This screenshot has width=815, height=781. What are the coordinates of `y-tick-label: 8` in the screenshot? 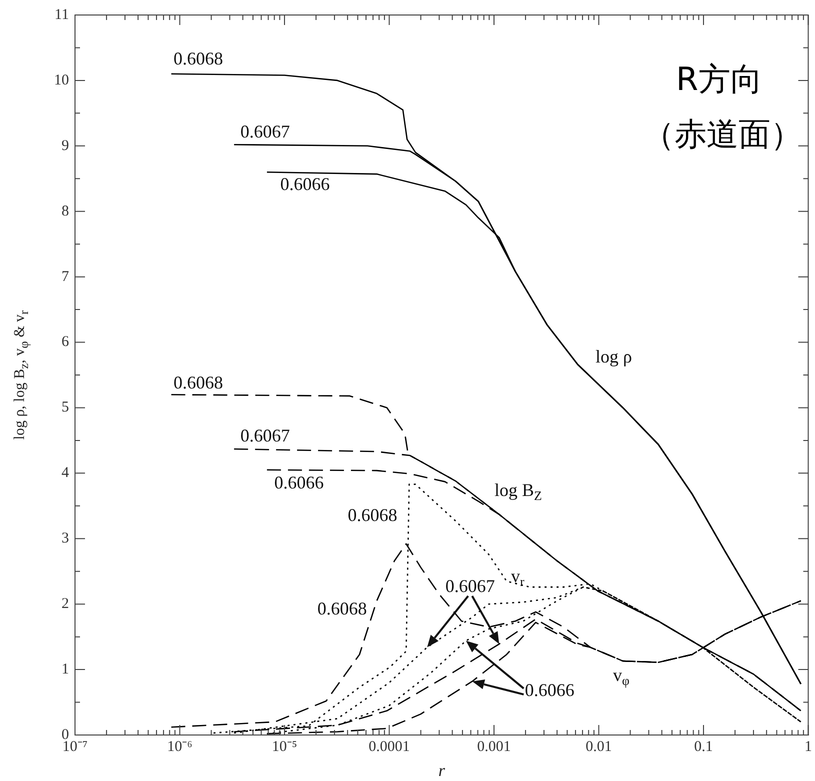 It's located at (65, 211).